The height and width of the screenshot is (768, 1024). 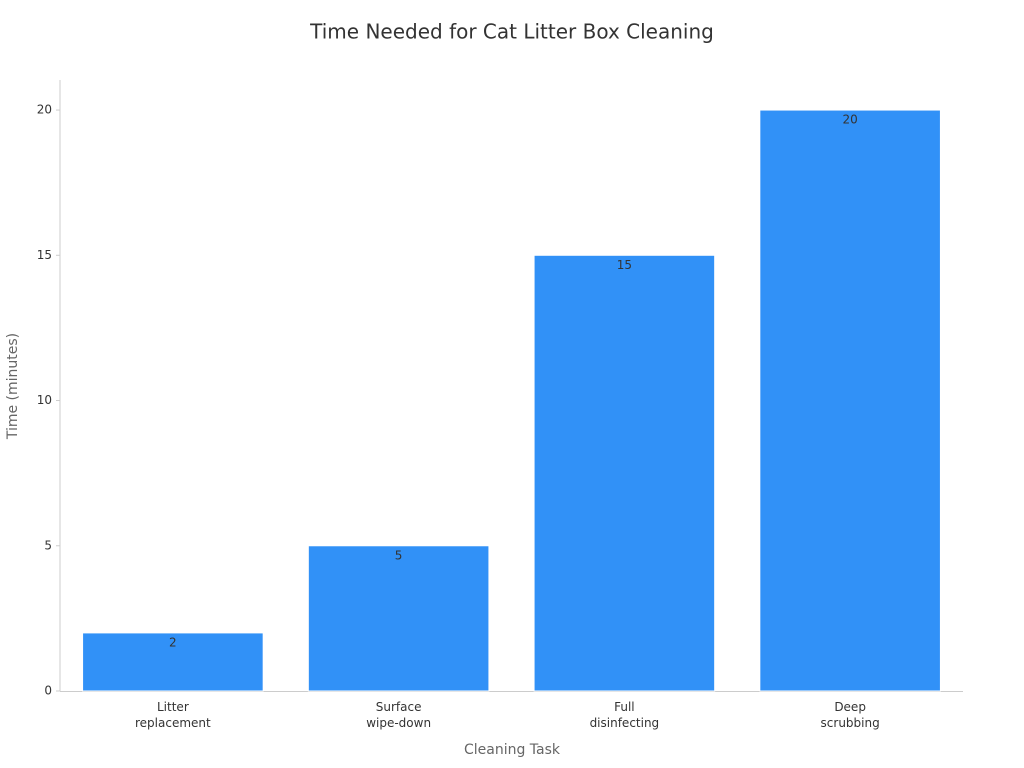 I want to click on value-label: 15, so click(x=624, y=265).